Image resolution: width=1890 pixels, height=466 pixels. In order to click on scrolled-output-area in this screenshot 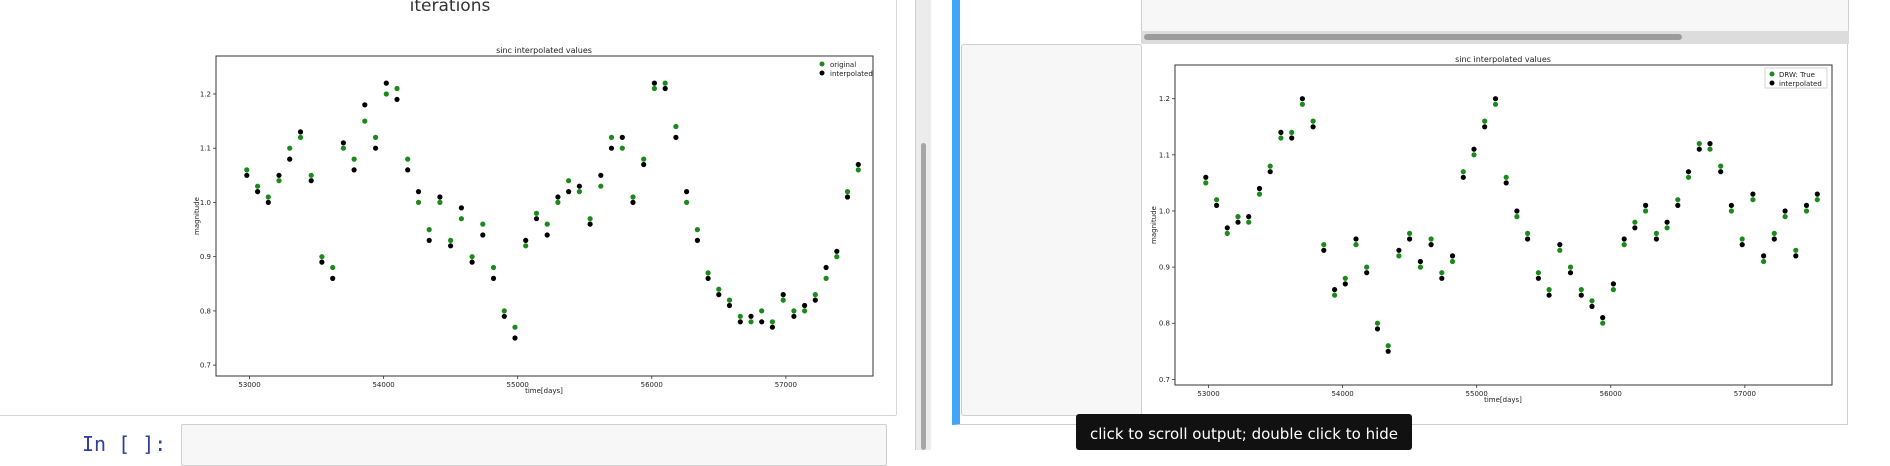, I will do `click(1495, 16)`.